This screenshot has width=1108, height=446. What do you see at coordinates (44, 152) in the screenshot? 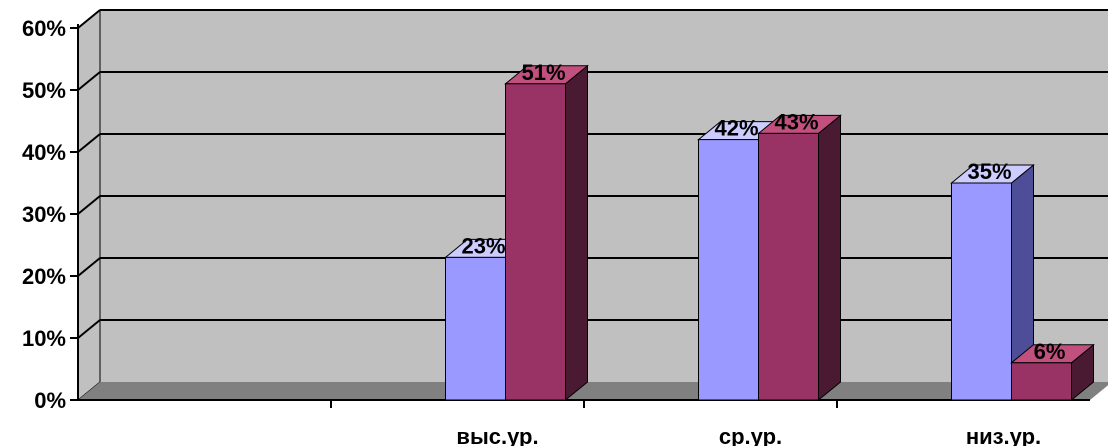
I see `y-tick-label: 40%` at bounding box center [44, 152].